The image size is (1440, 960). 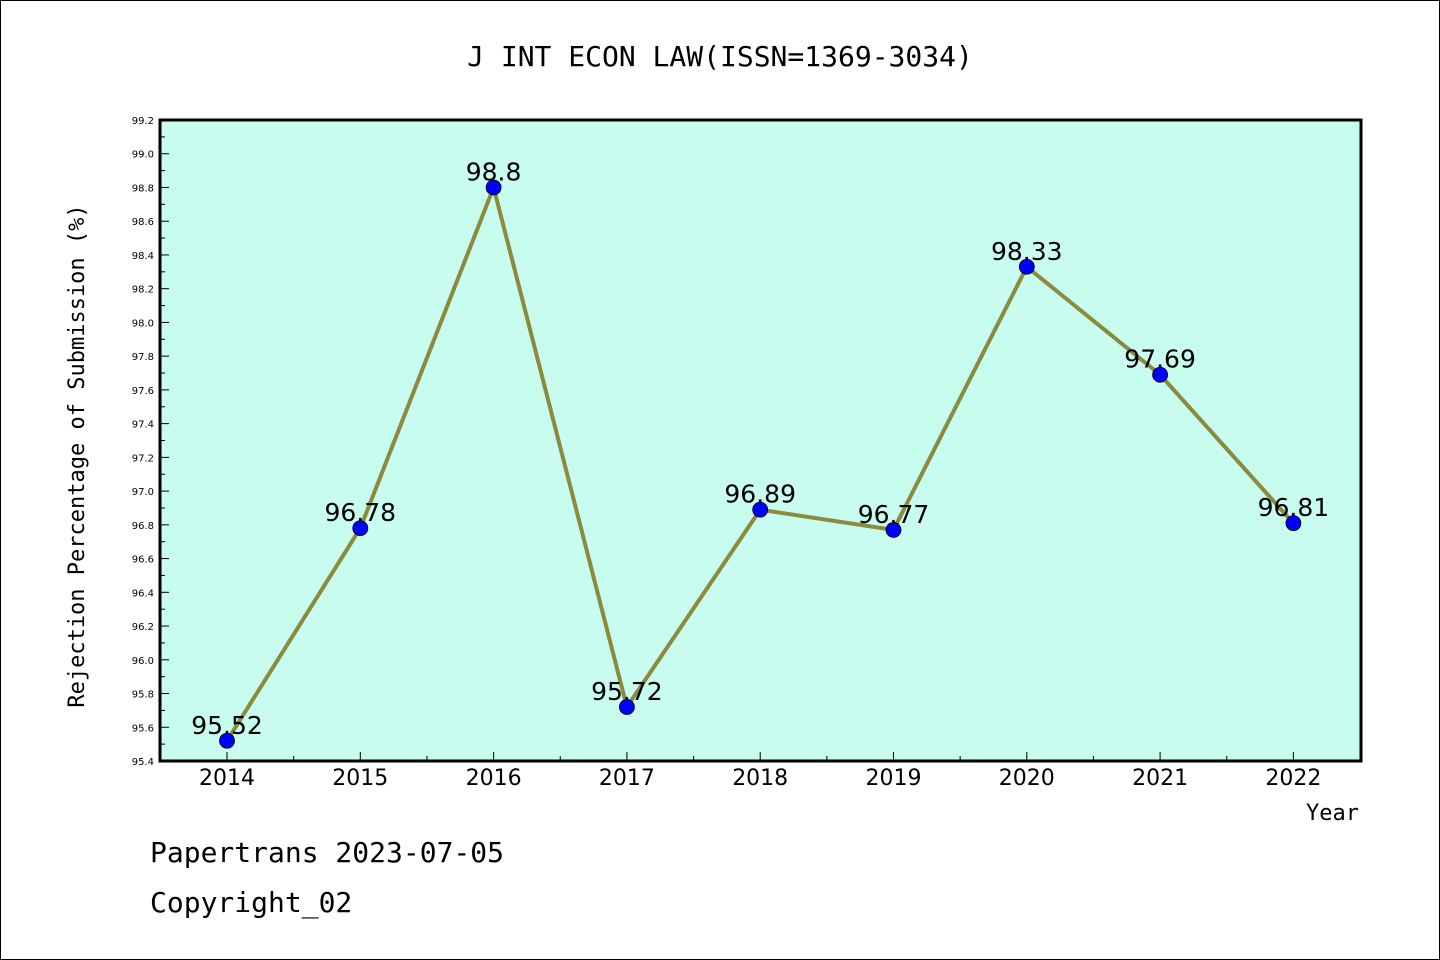 I want to click on y-tick-label: 95.8, so click(x=143, y=695).